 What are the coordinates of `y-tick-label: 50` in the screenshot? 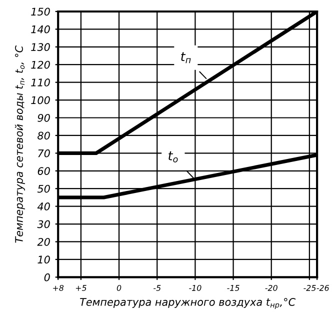 It's located at (43, 188).